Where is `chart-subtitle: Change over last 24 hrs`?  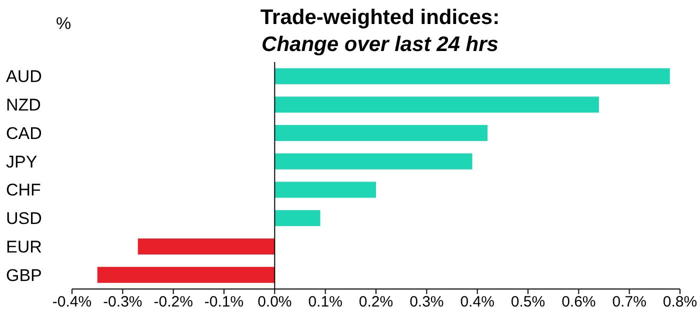 chart-subtitle: Change over last 24 hrs is located at coordinates (380, 45).